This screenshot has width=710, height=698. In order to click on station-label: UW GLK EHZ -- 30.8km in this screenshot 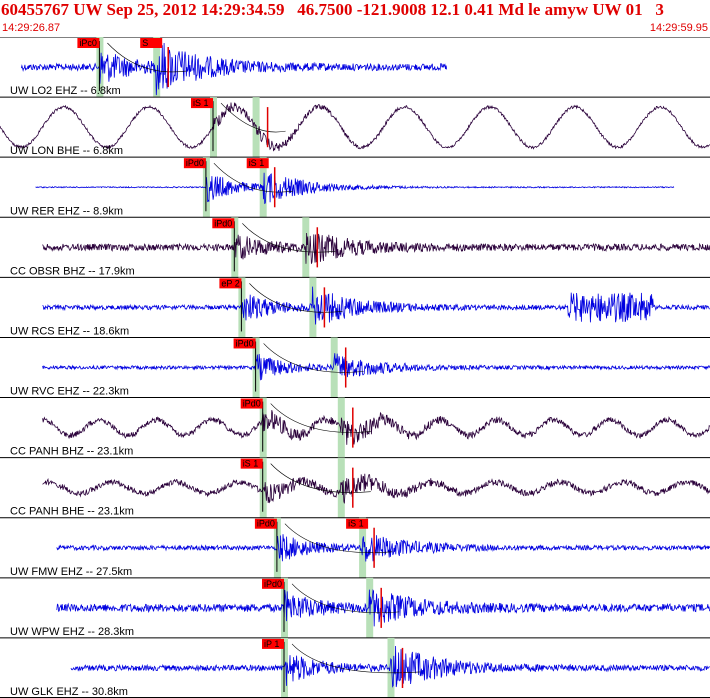, I will do `click(69, 692)`.